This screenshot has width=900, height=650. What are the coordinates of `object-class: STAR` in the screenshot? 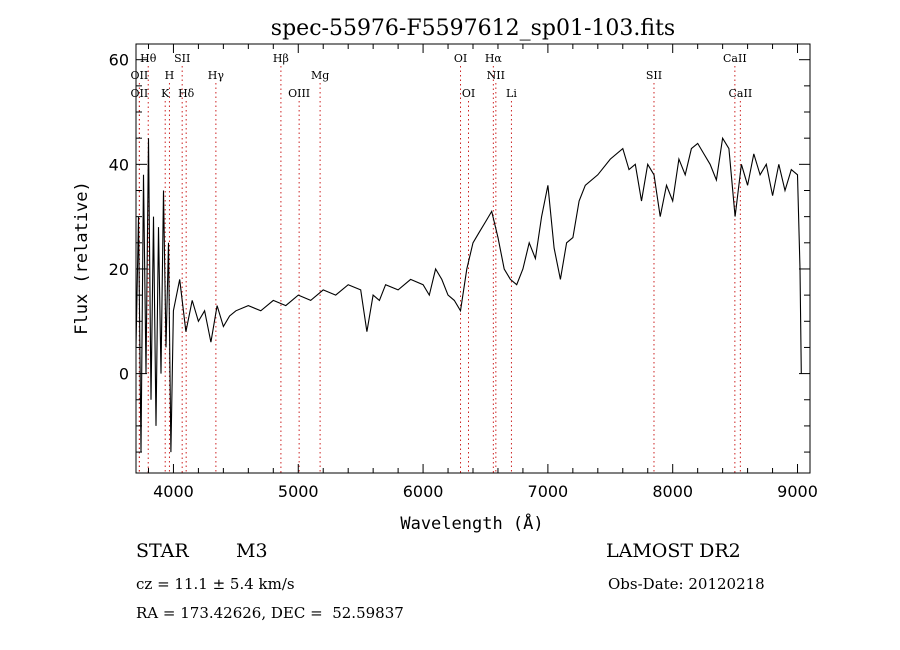 It's located at (162, 551).